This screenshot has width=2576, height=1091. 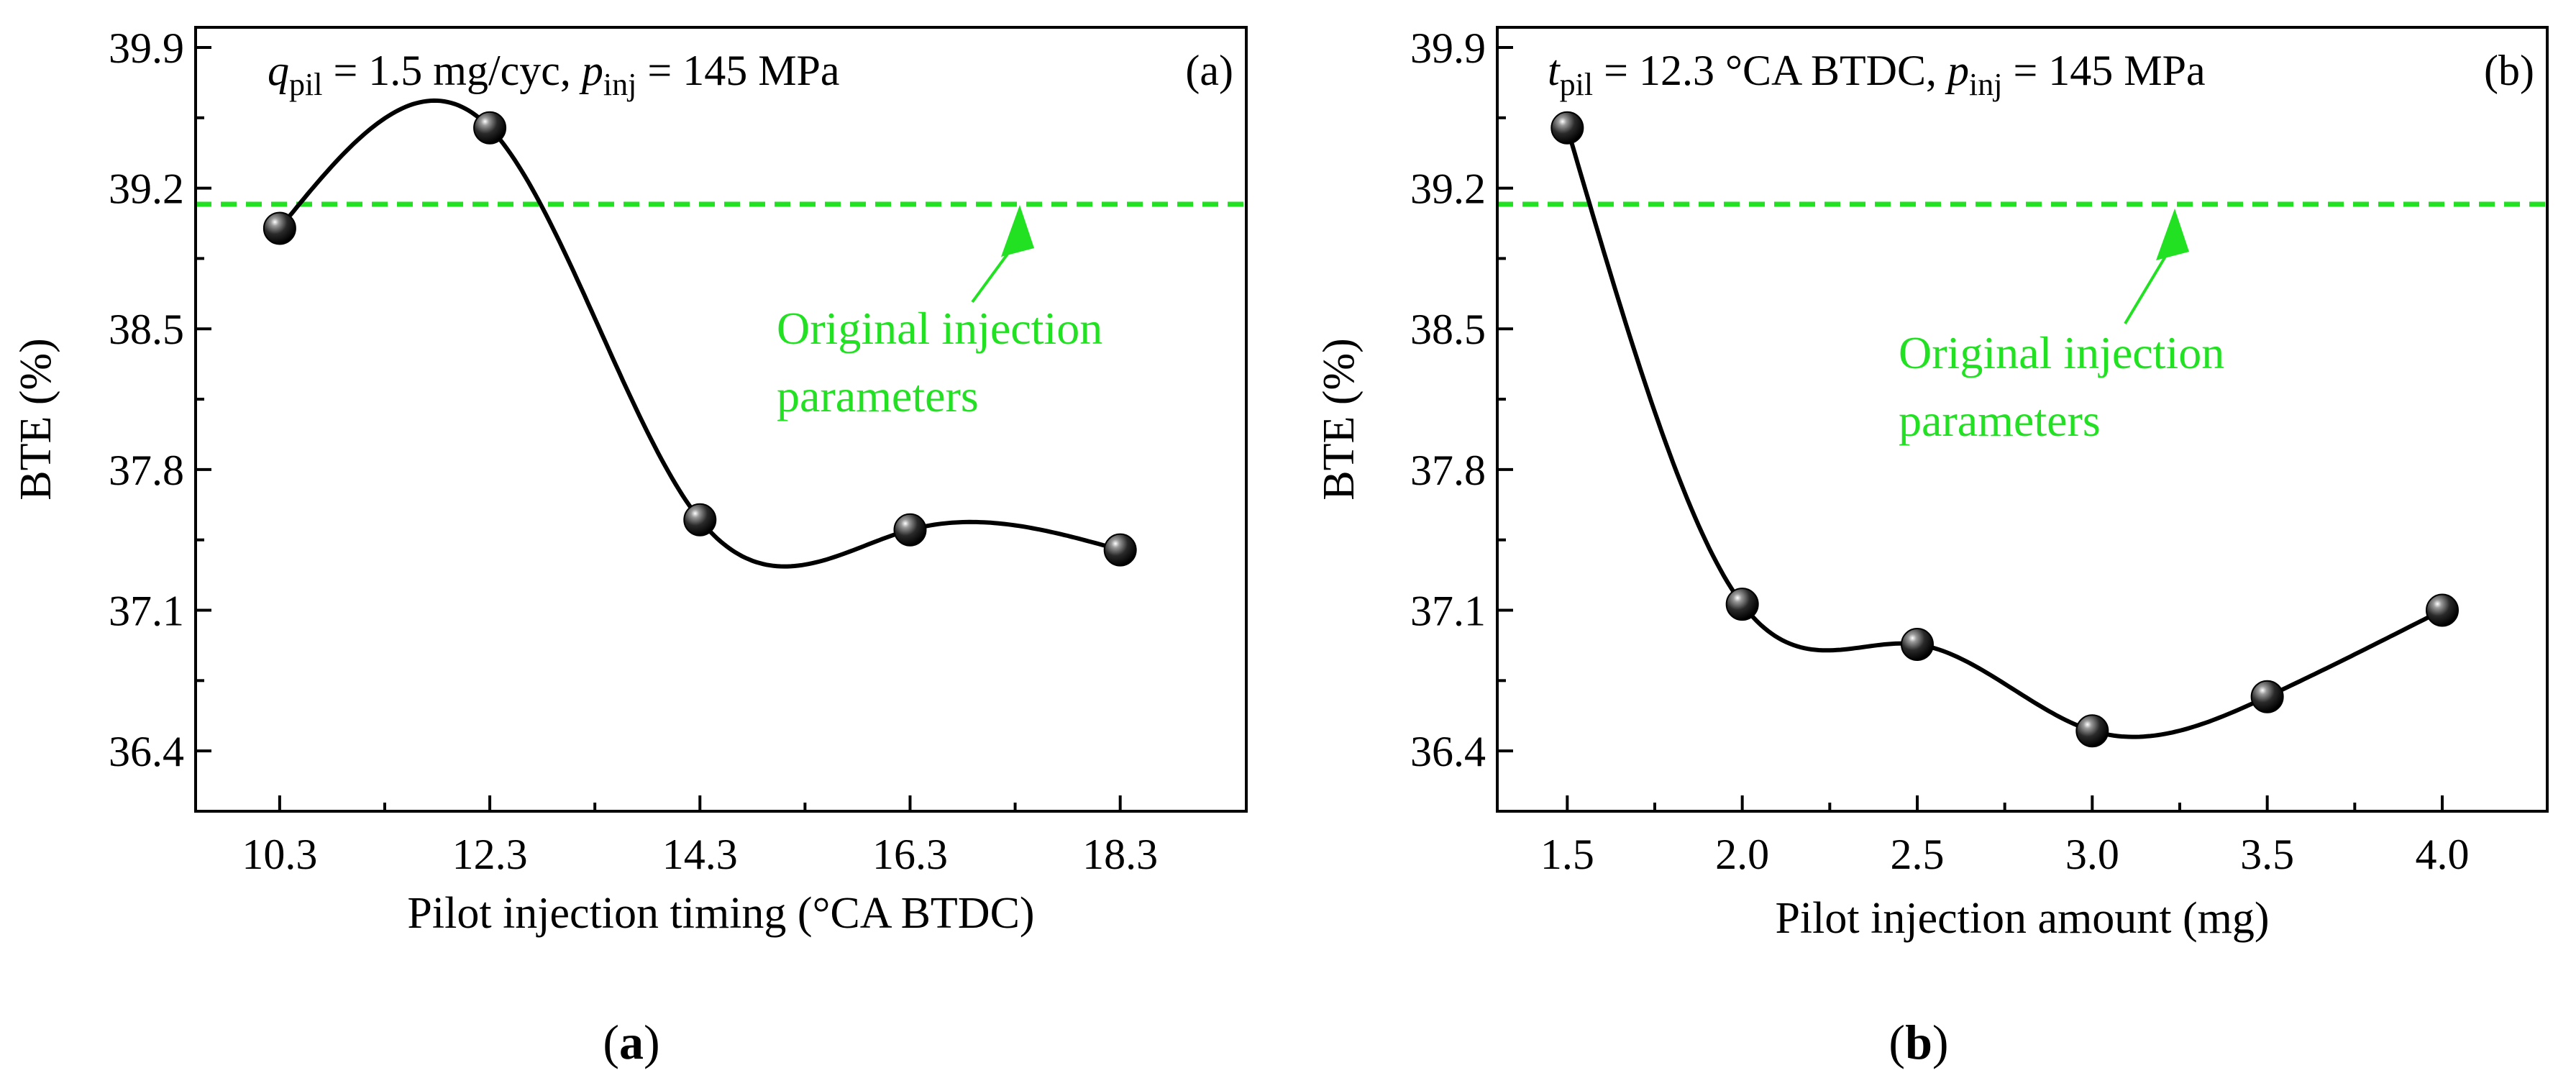 What do you see at coordinates (490, 854) in the screenshot?
I see `x-tick-label: 12.3` at bounding box center [490, 854].